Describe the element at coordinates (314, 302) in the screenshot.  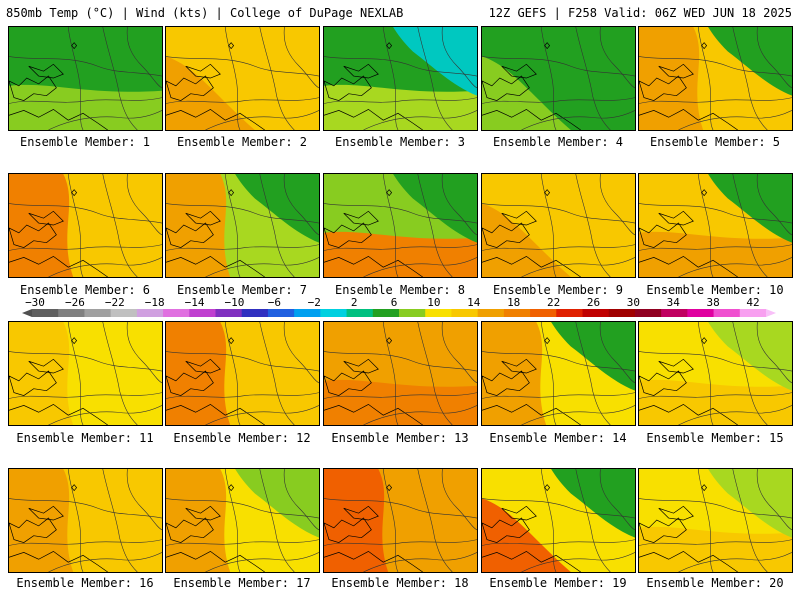
I see `colorbar-tick-label: −2` at that location.